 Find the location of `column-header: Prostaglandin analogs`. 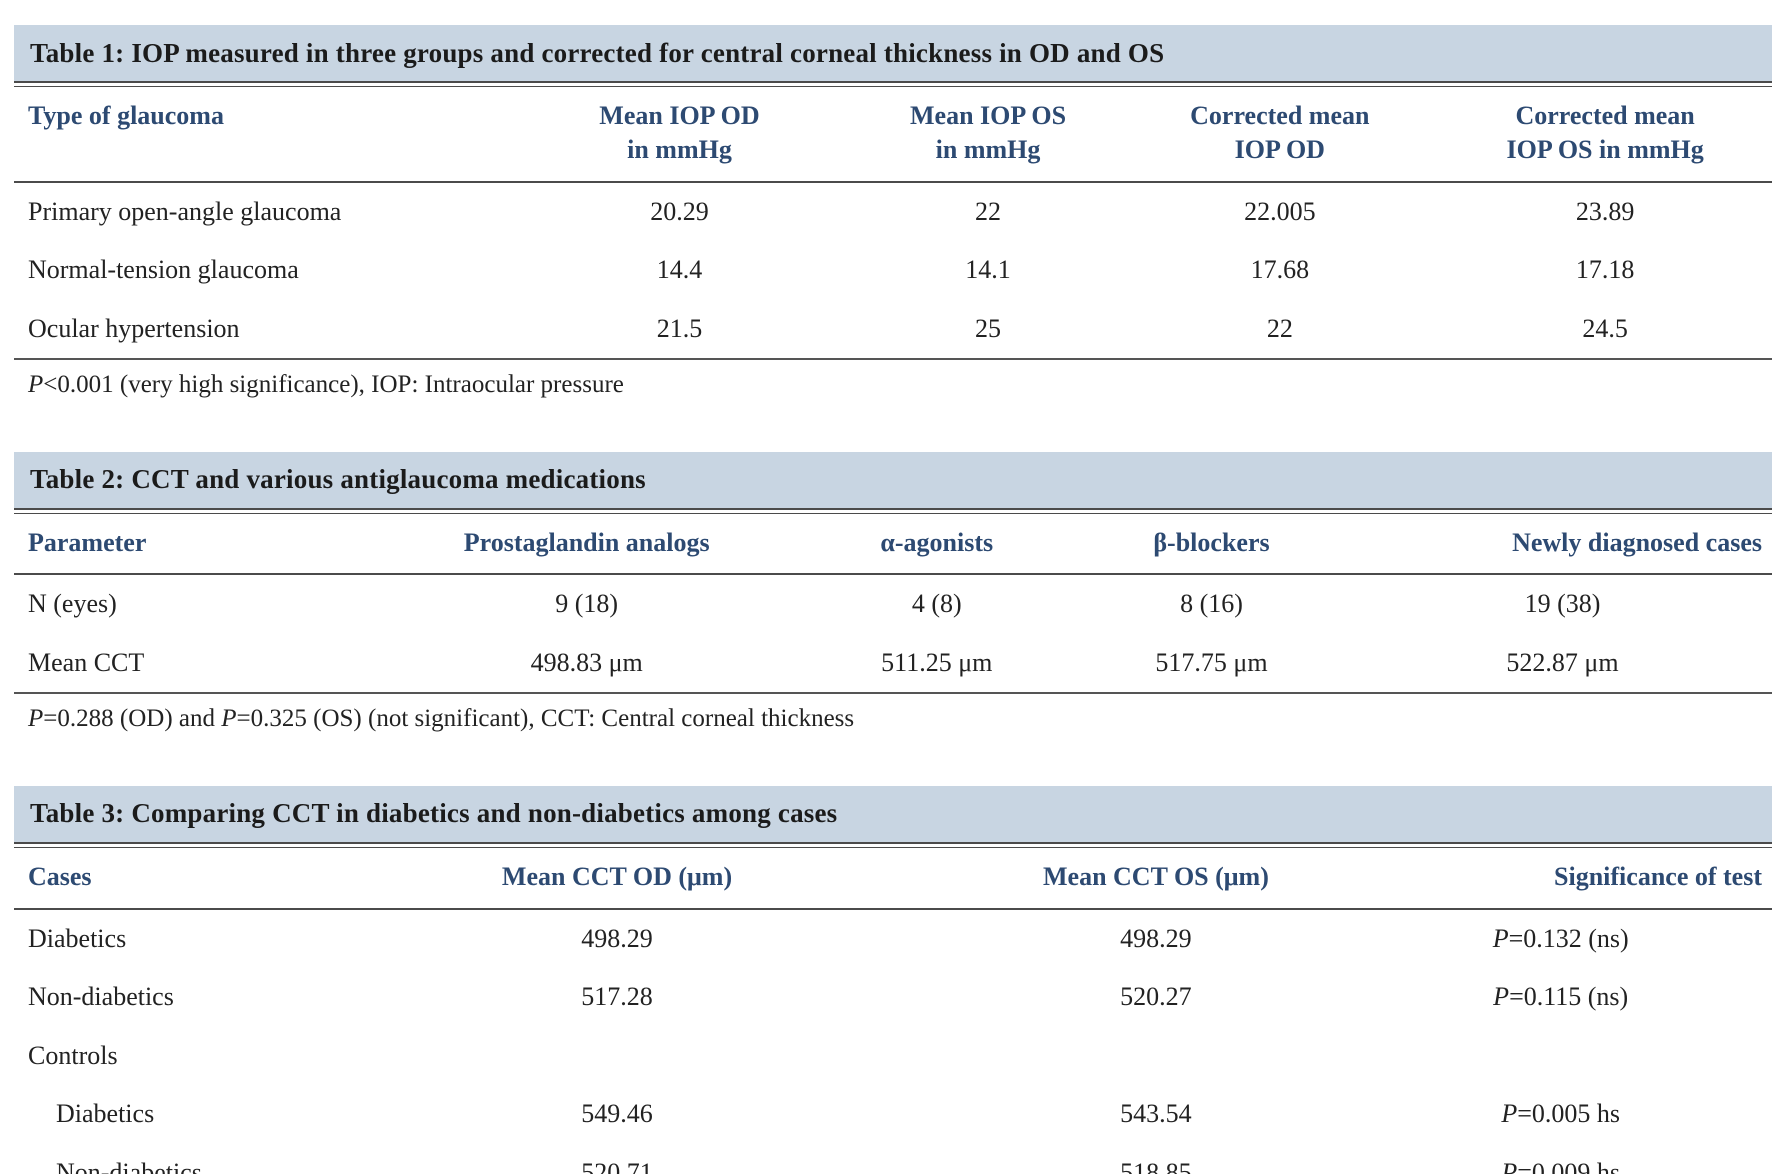

column-header: Prostaglandin analogs is located at coordinates (586, 544).